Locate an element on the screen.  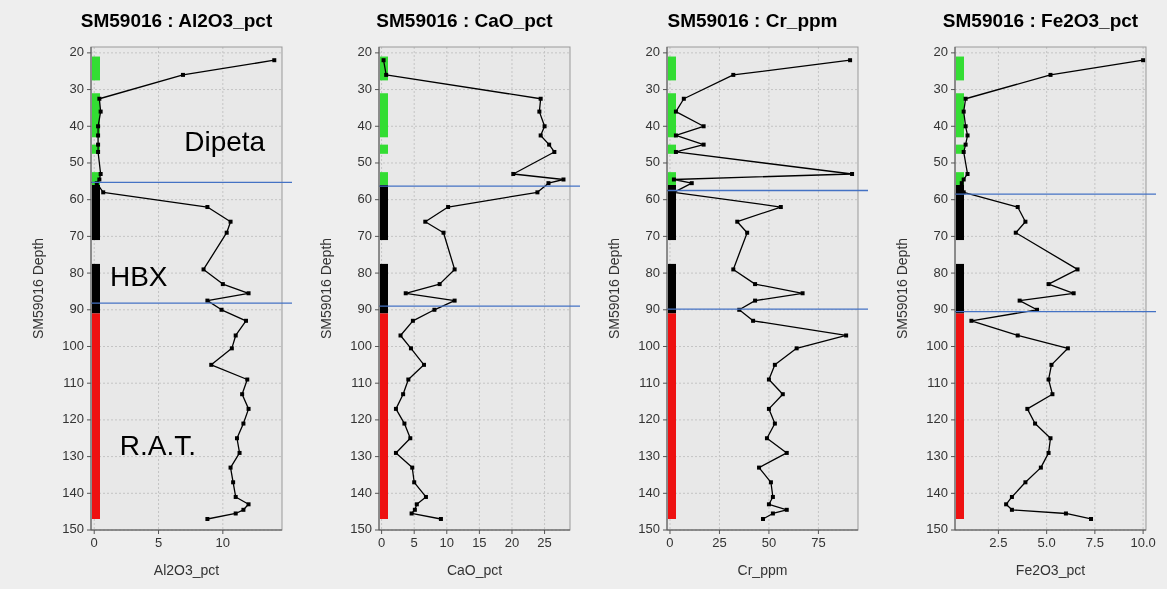
y-tick-label: 20 is located at coordinates (76, 52).